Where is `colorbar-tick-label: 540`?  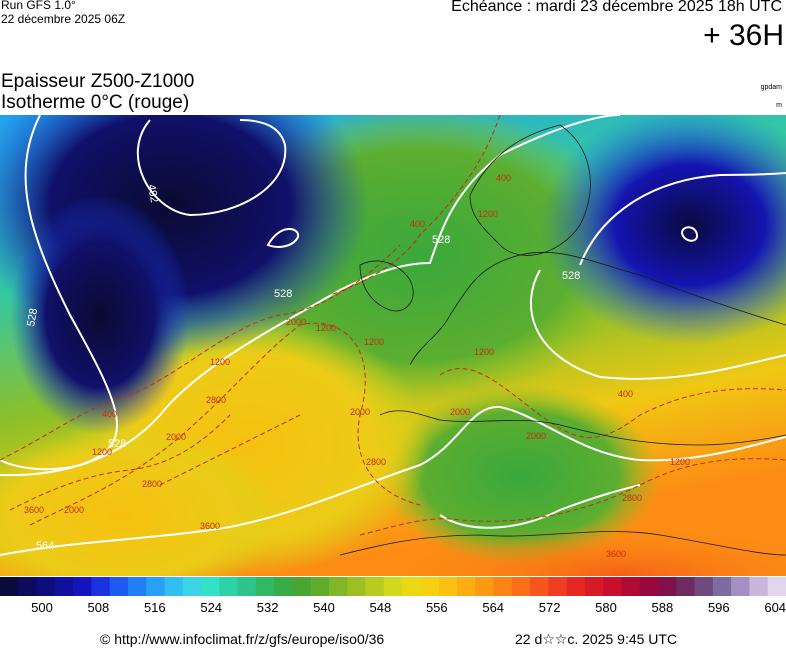 colorbar-tick-label: 540 is located at coordinates (324, 607).